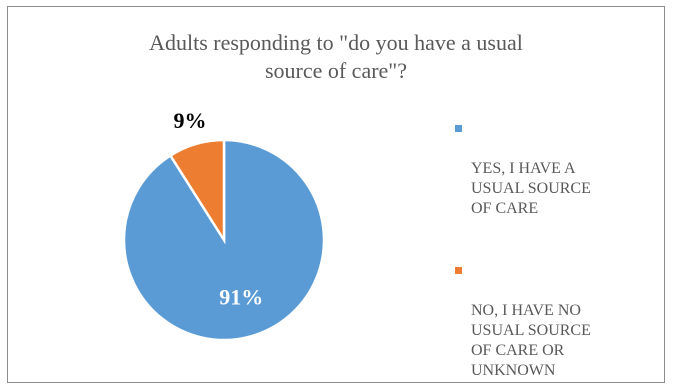 The image size is (673, 389). Describe the element at coordinates (197, 191) in the screenshot. I see `pie-slice-no` at that location.